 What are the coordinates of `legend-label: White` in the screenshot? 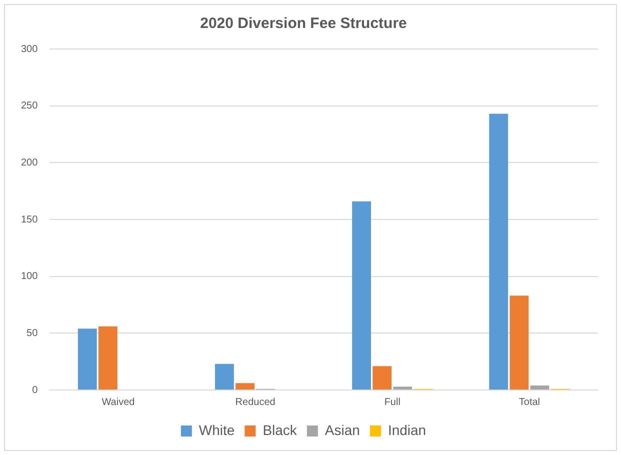 It's located at (216, 430).